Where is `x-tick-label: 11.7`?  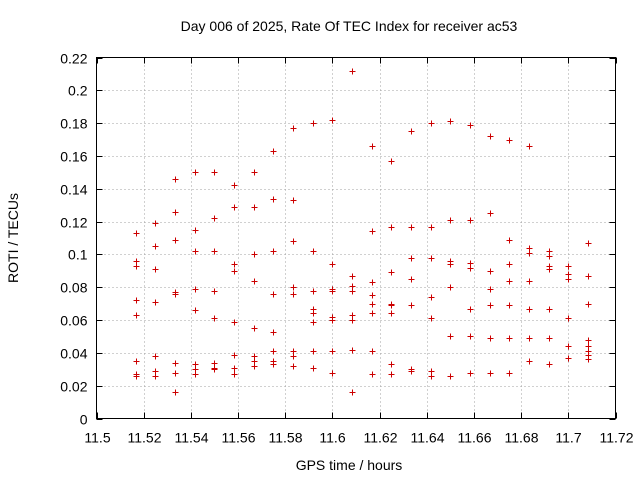 x-tick-label: 11.7 is located at coordinates (568, 438).